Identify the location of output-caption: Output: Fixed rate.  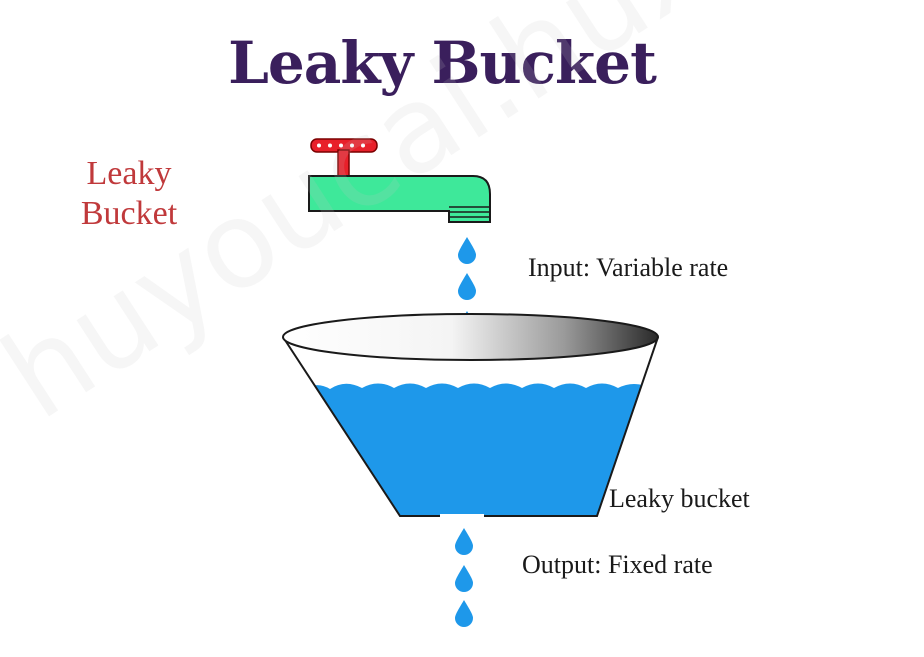
(617, 564).